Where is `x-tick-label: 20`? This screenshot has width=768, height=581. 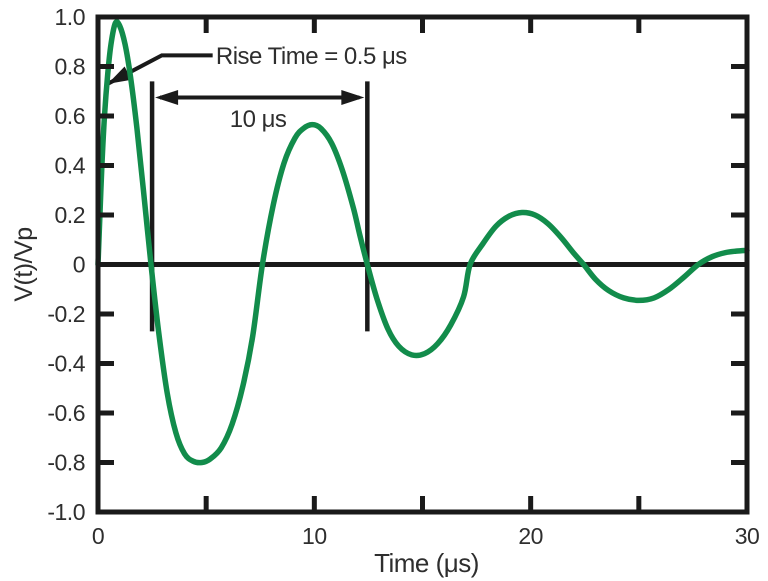
x-tick-label: 20 is located at coordinates (530, 536).